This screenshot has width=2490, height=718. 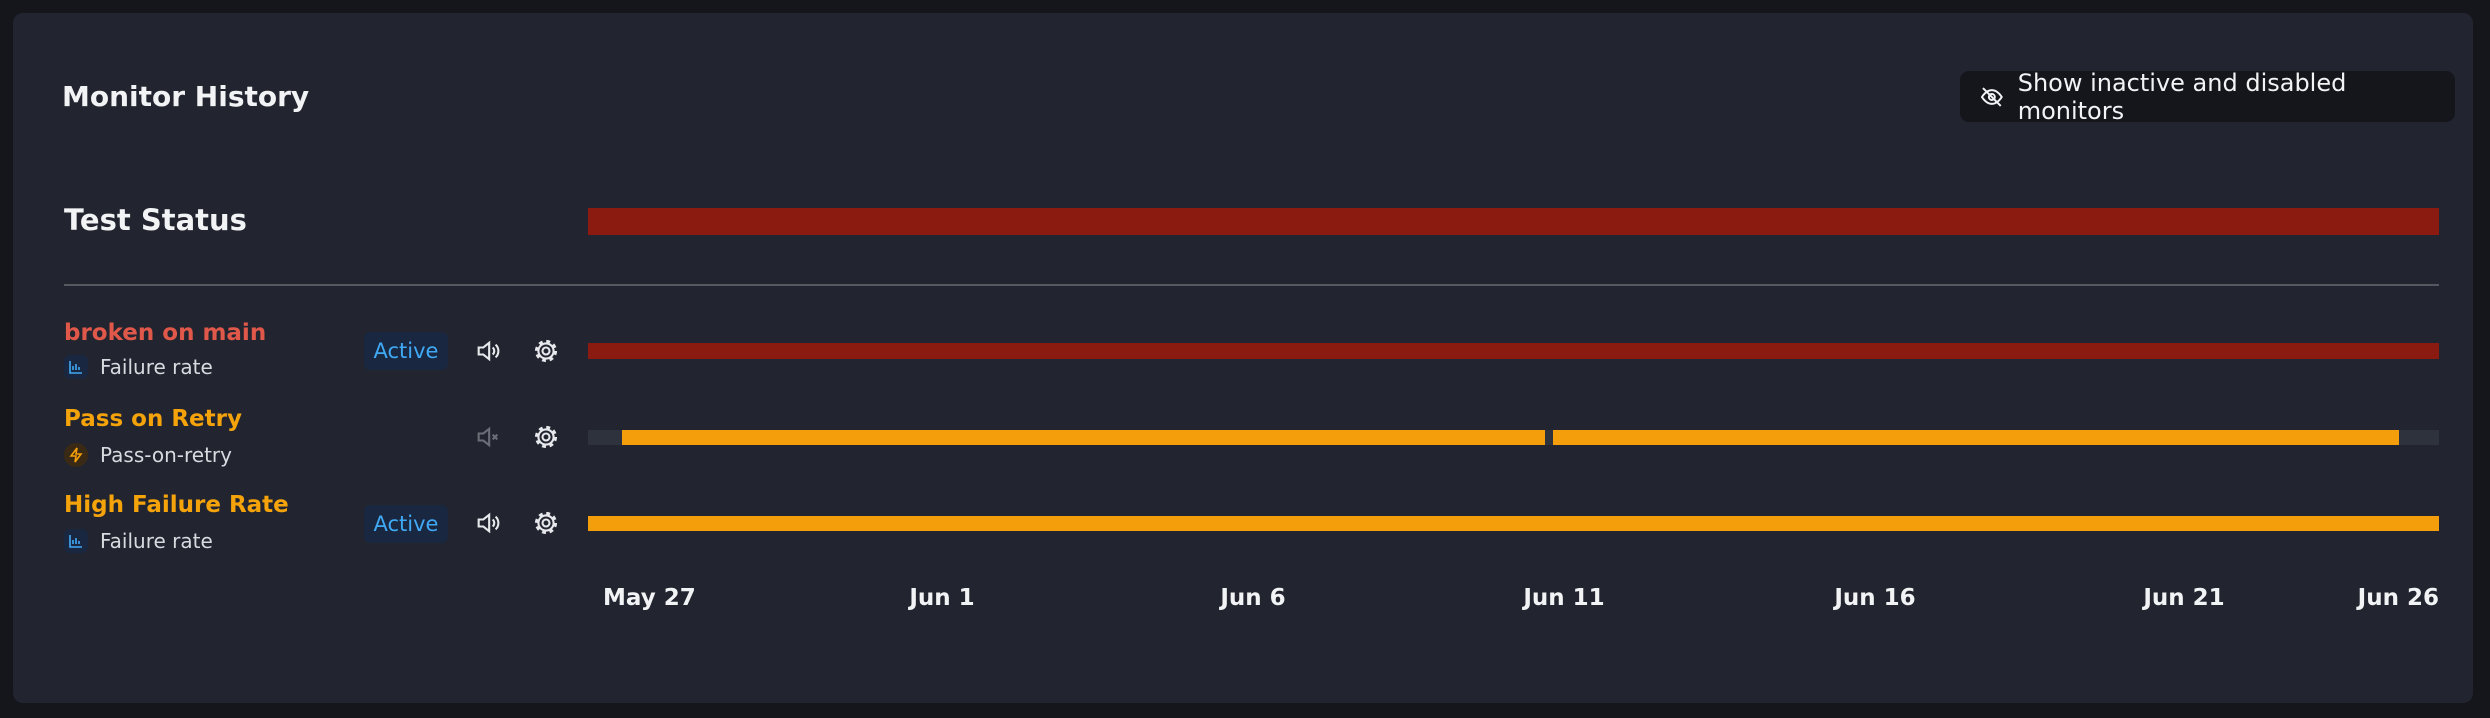 I want to click on monitor-name: High Failure Rate, so click(x=176, y=505).